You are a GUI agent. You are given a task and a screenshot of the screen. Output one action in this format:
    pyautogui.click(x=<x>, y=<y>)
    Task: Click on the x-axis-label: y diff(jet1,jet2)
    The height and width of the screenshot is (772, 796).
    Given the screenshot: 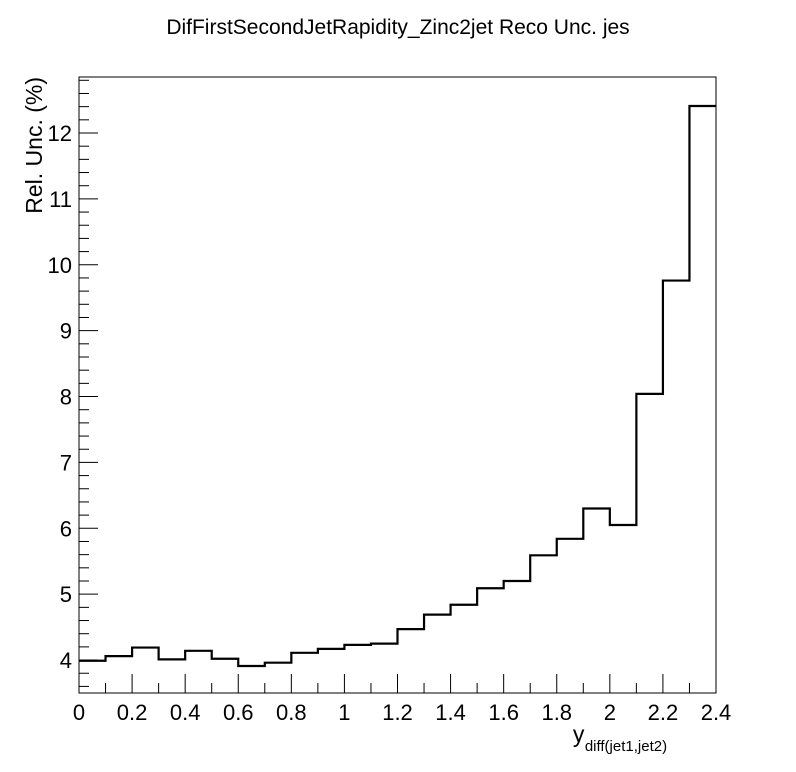 What is the action you would take?
    pyautogui.click(x=620, y=738)
    